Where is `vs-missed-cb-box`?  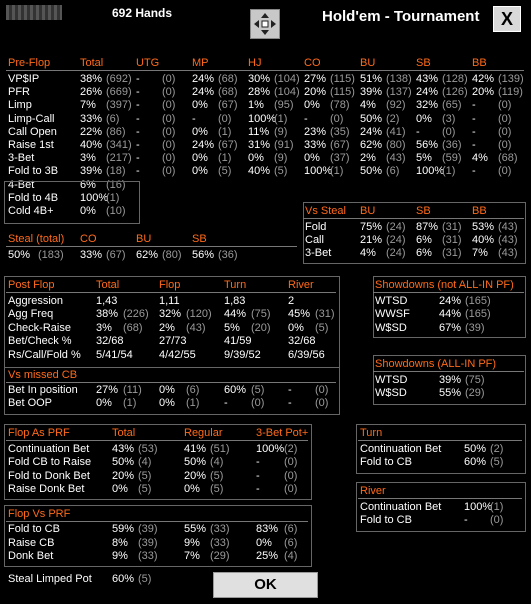 vs-missed-cb-box is located at coordinates (172, 391).